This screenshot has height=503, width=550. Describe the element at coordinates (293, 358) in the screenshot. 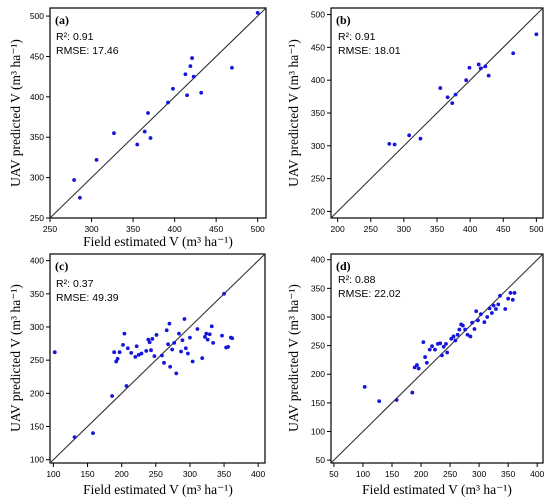

I see `panel-d-y-axis-title: UAV predicted V (m³ ha⁻¹)` at that location.